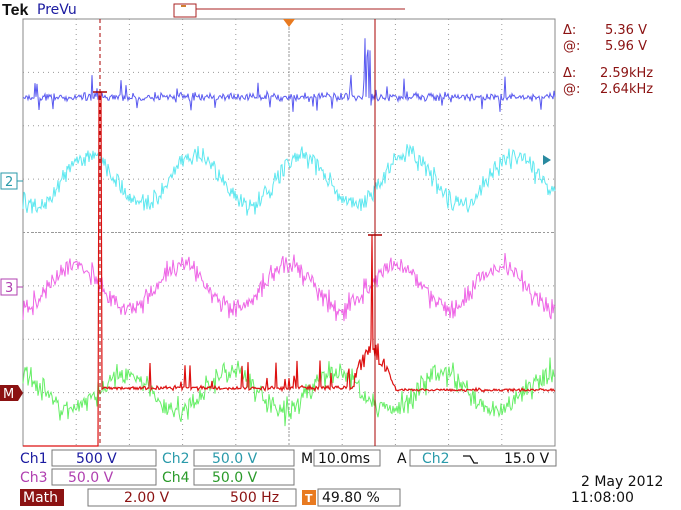 The width and height of the screenshot is (681, 510). I want to click on trigger-position-icon, so click(309, 497).